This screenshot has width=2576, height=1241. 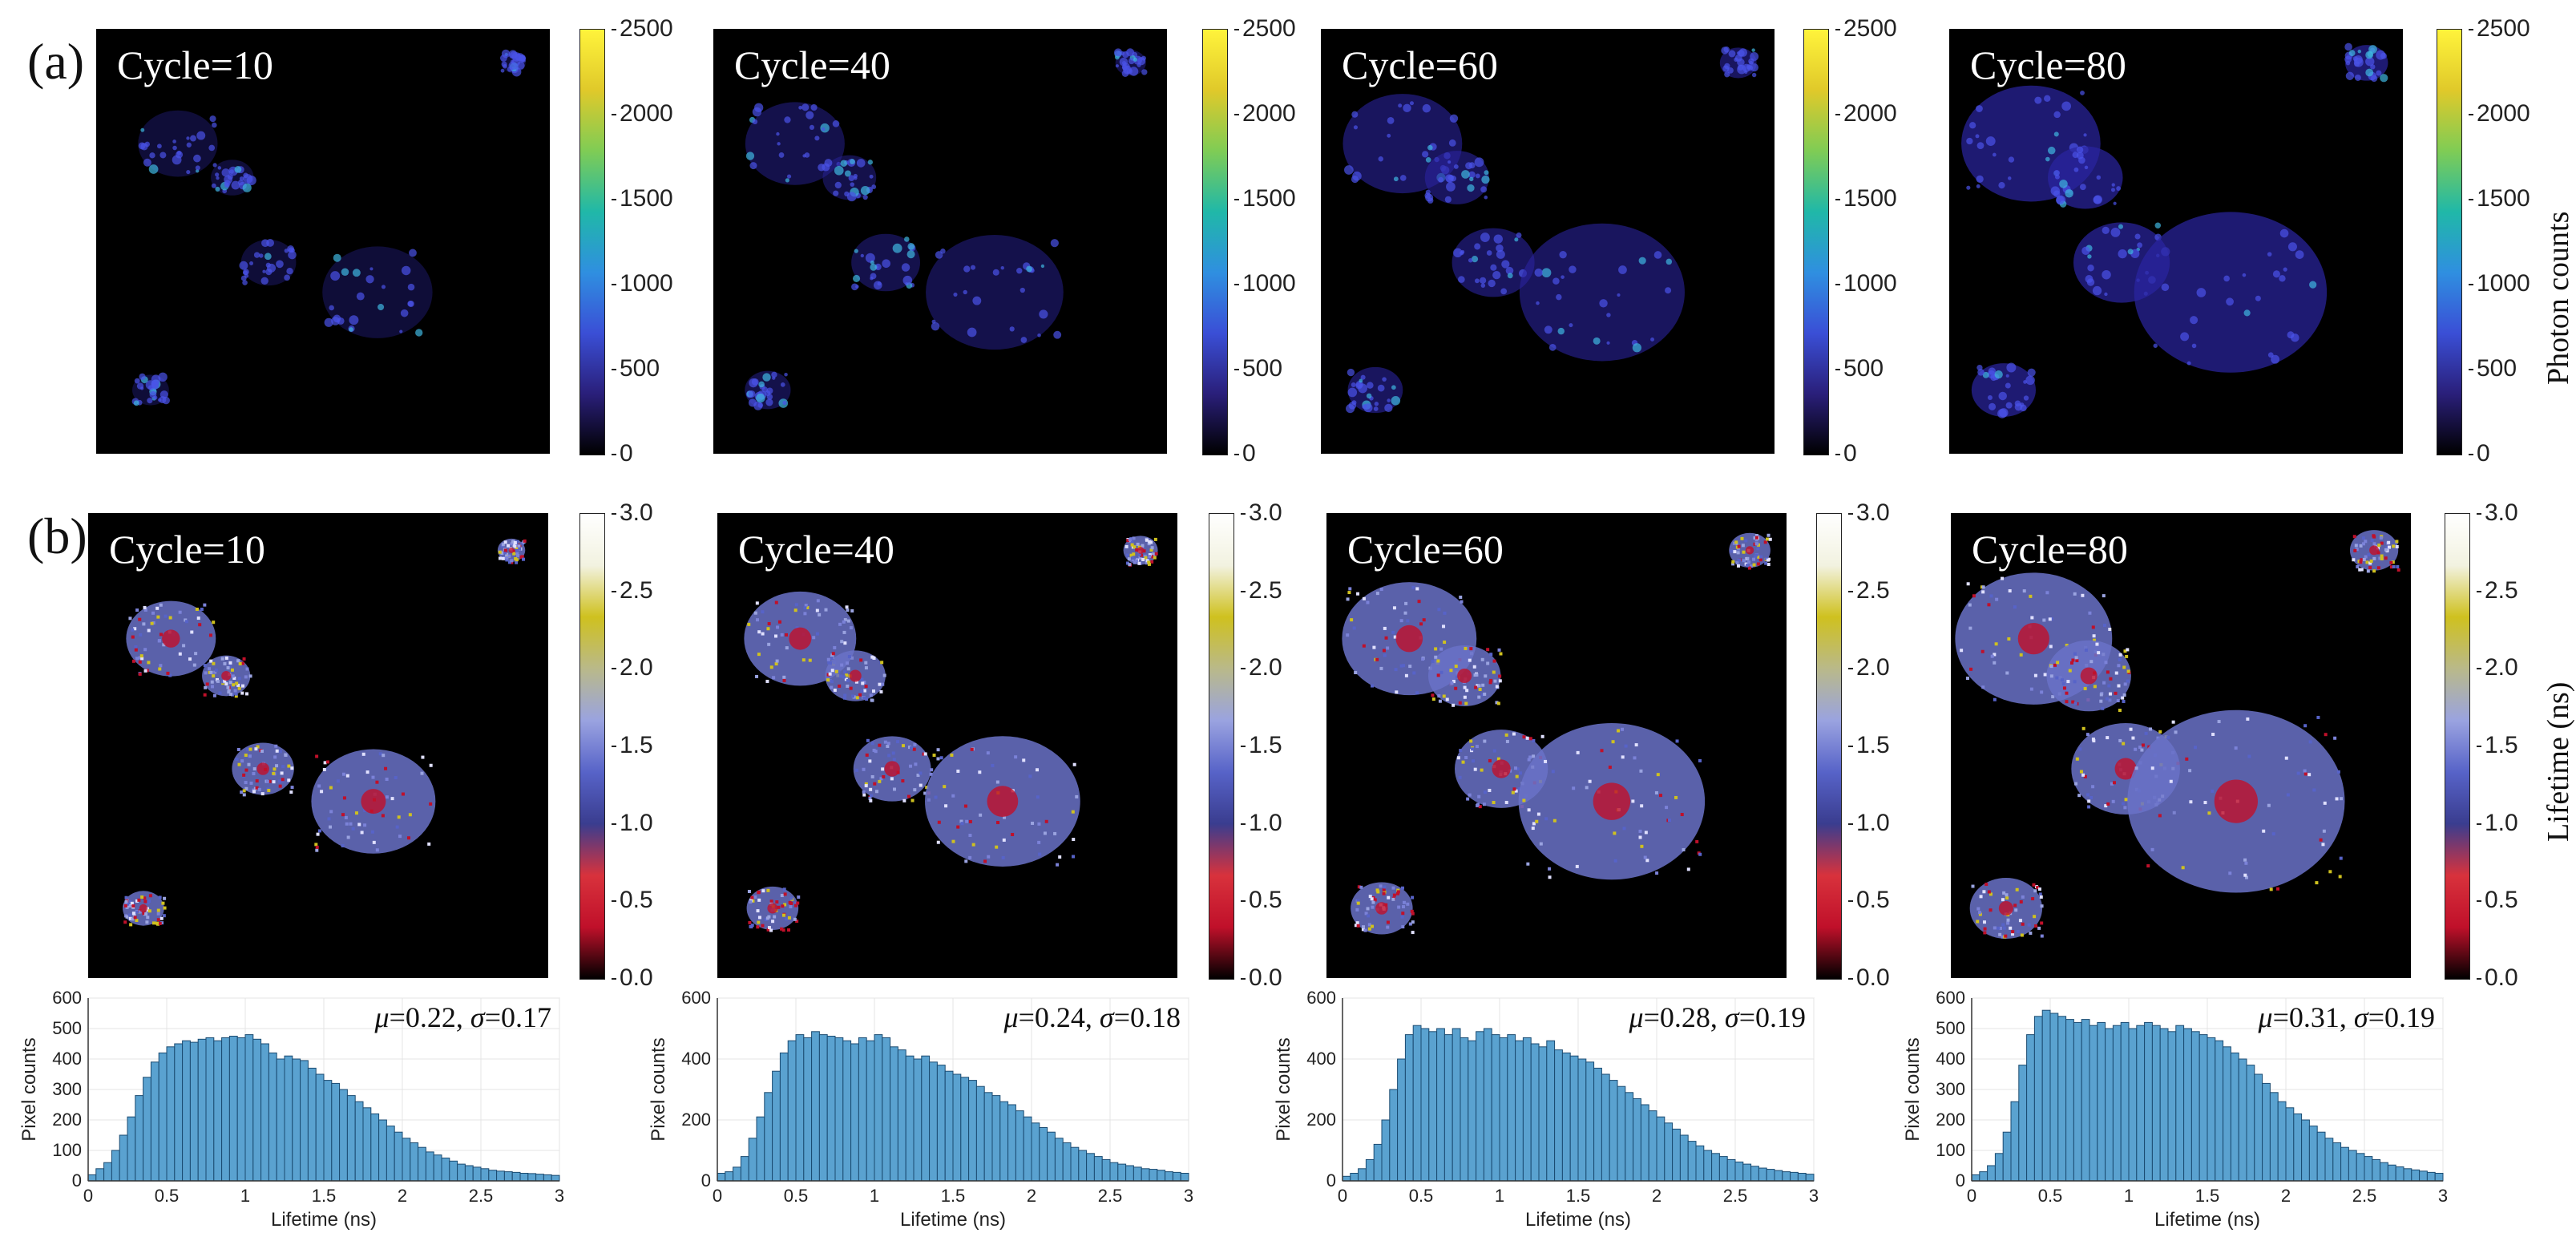 What do you see at coordinates (1060, 1017) in the screenshot?
I see `stats-annotation-part: =0.24,` at bounding box center [1060, 1017].